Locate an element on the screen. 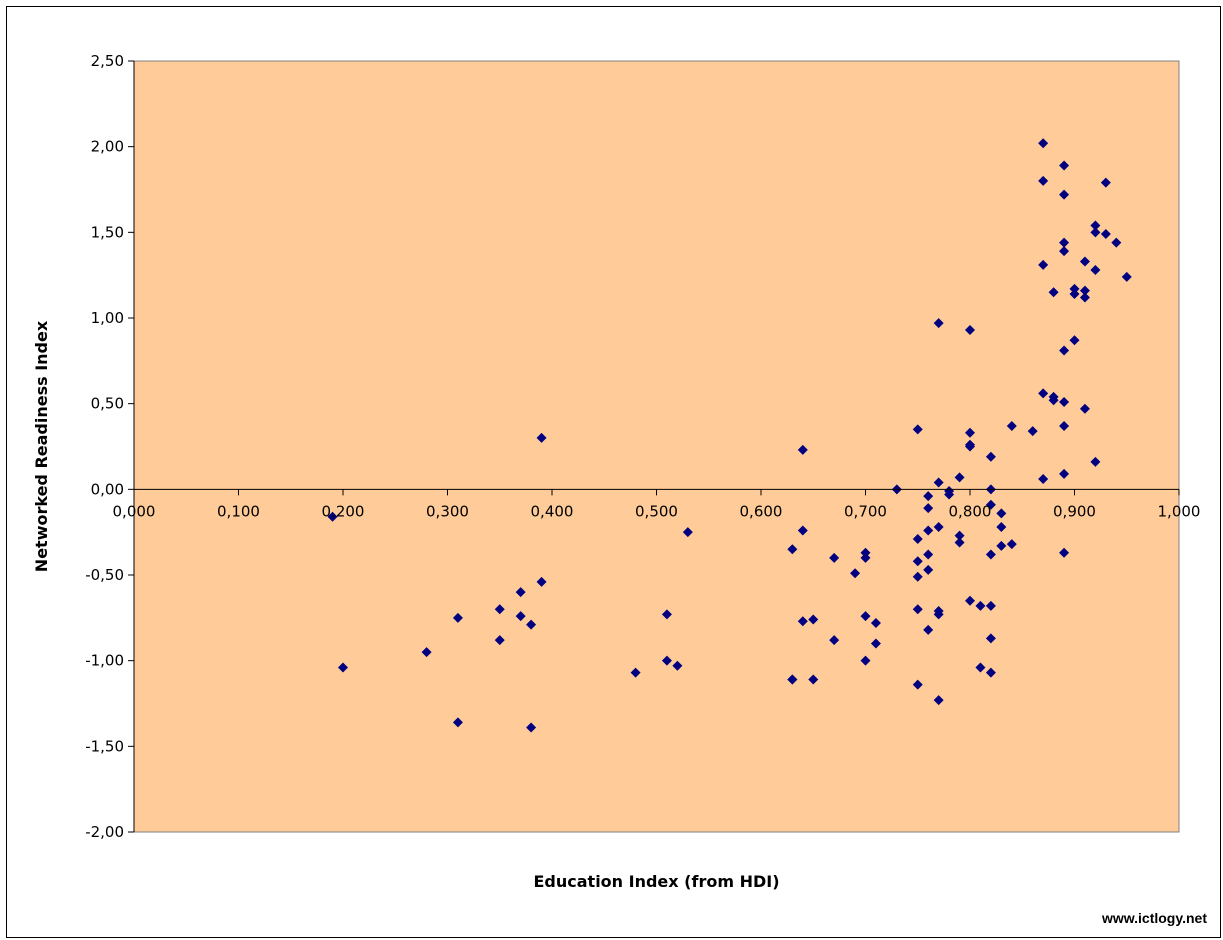 The width and height of the screenshot is (1223, 940). y-tick-label: -0,50 is located at coordinates (104, 575).